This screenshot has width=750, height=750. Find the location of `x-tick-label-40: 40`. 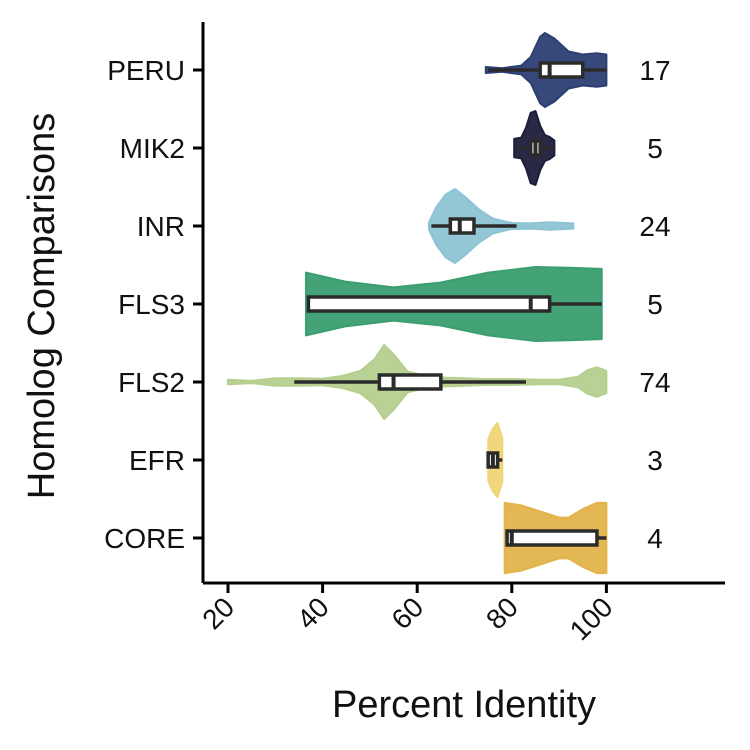

x-tick-label-40: 40 is located at coordinates (313, 613).